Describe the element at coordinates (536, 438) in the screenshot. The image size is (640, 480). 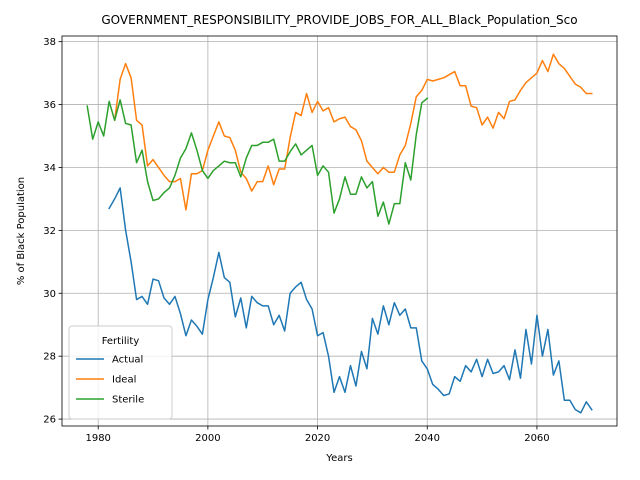
I see `x-tick-label: 2060` at that location.